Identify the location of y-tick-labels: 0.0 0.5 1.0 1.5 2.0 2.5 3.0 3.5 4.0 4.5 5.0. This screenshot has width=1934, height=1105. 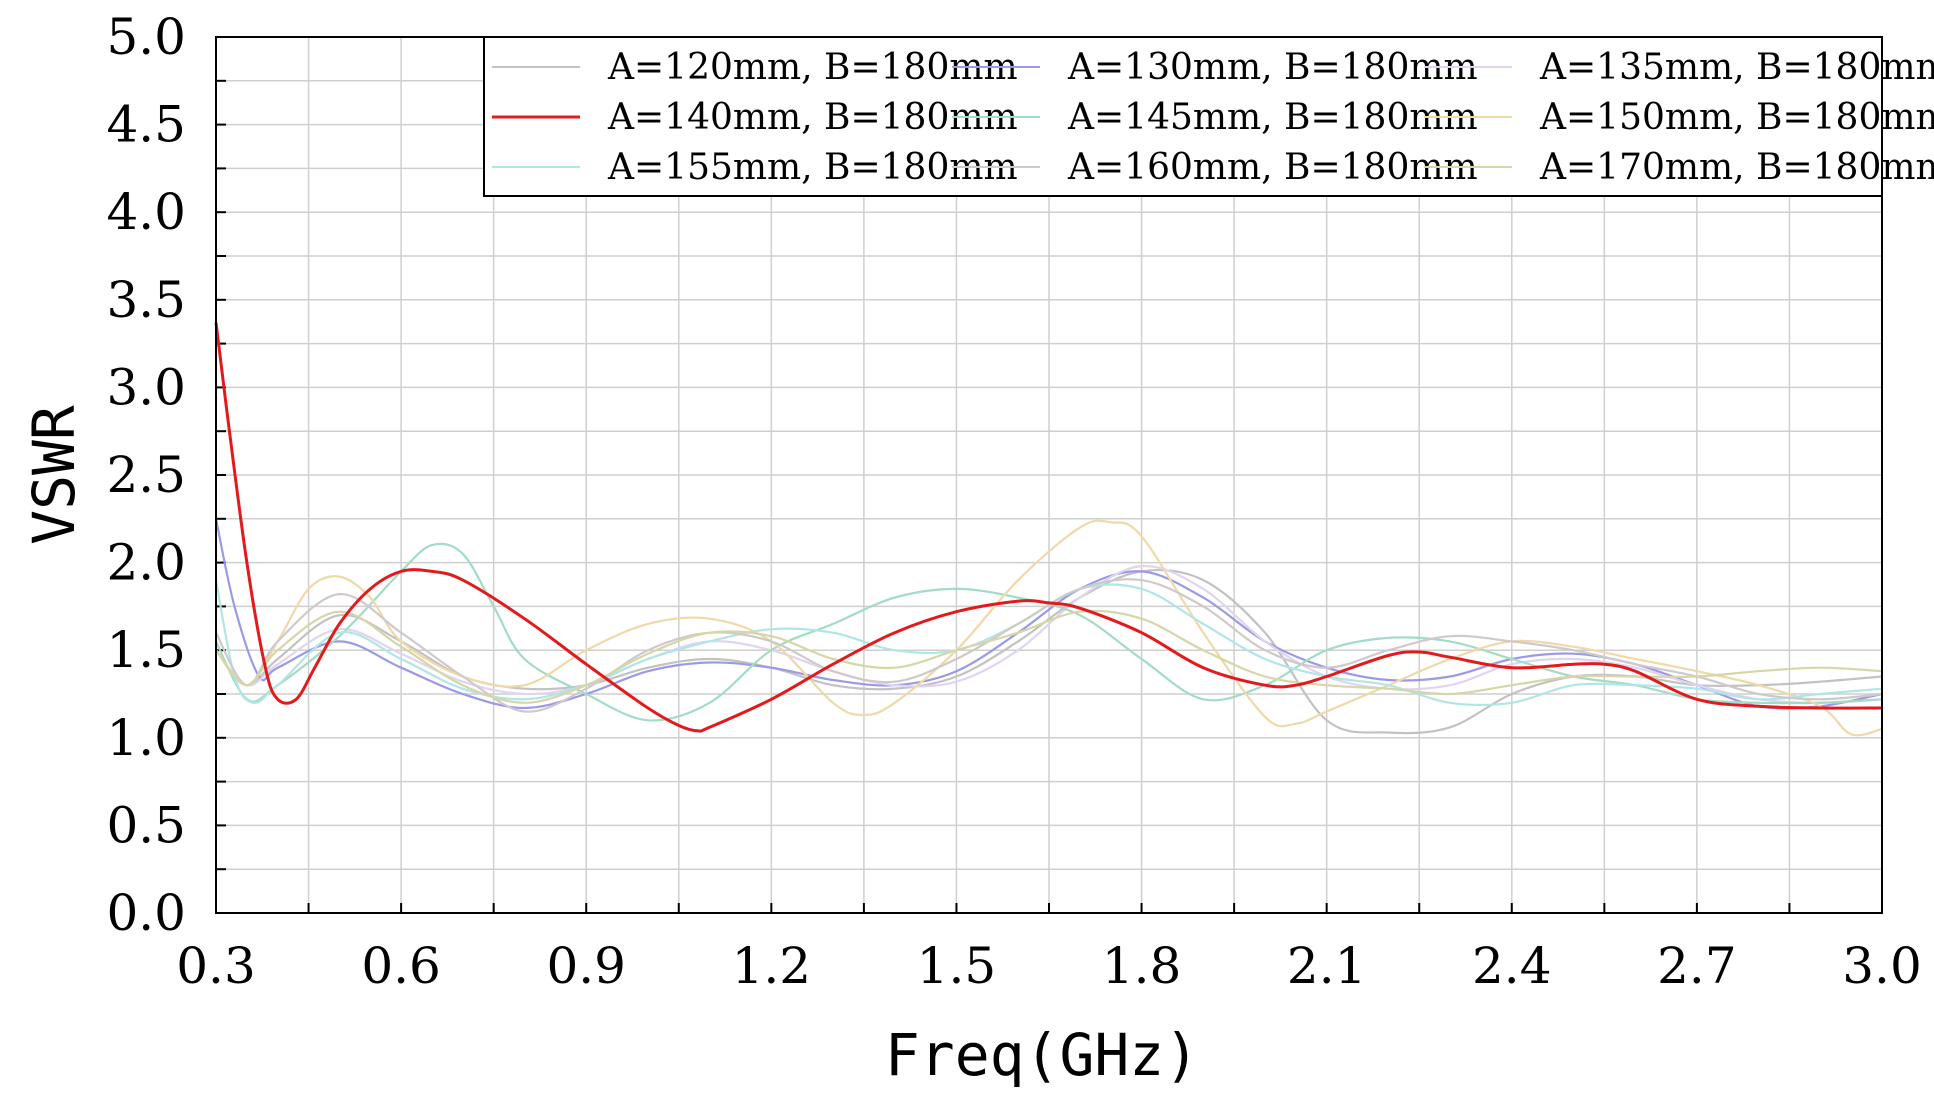
(146, 475).